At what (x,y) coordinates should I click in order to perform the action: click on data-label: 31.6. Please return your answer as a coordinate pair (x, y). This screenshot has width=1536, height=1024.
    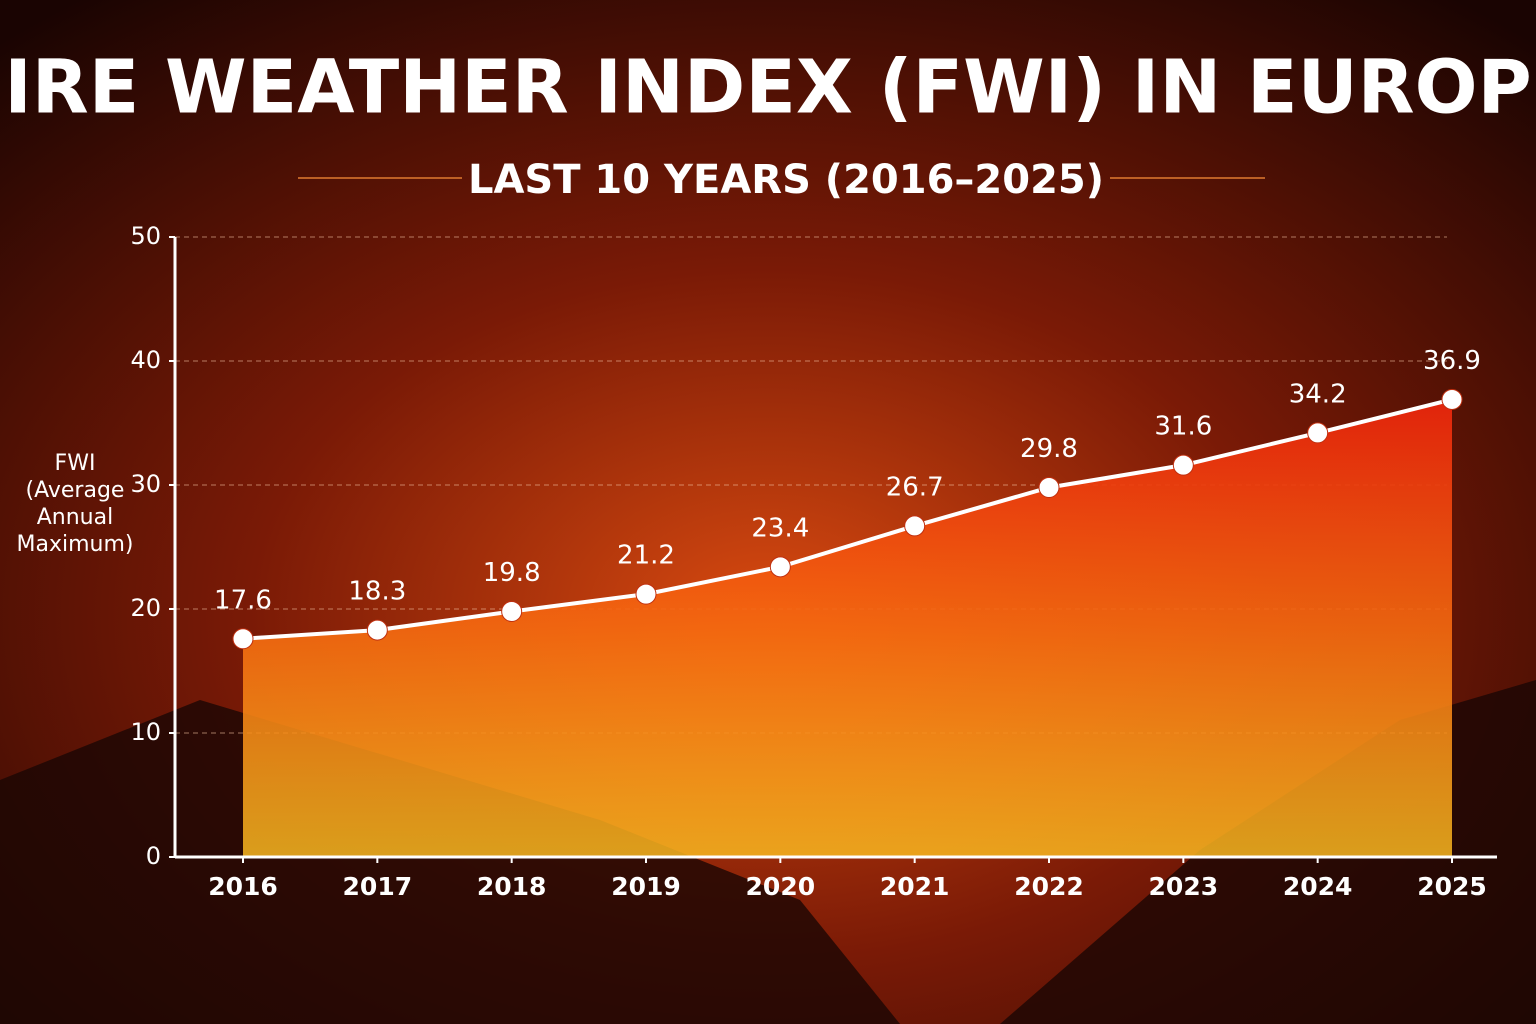
    Looking at the image, I should click on (1183, 427).